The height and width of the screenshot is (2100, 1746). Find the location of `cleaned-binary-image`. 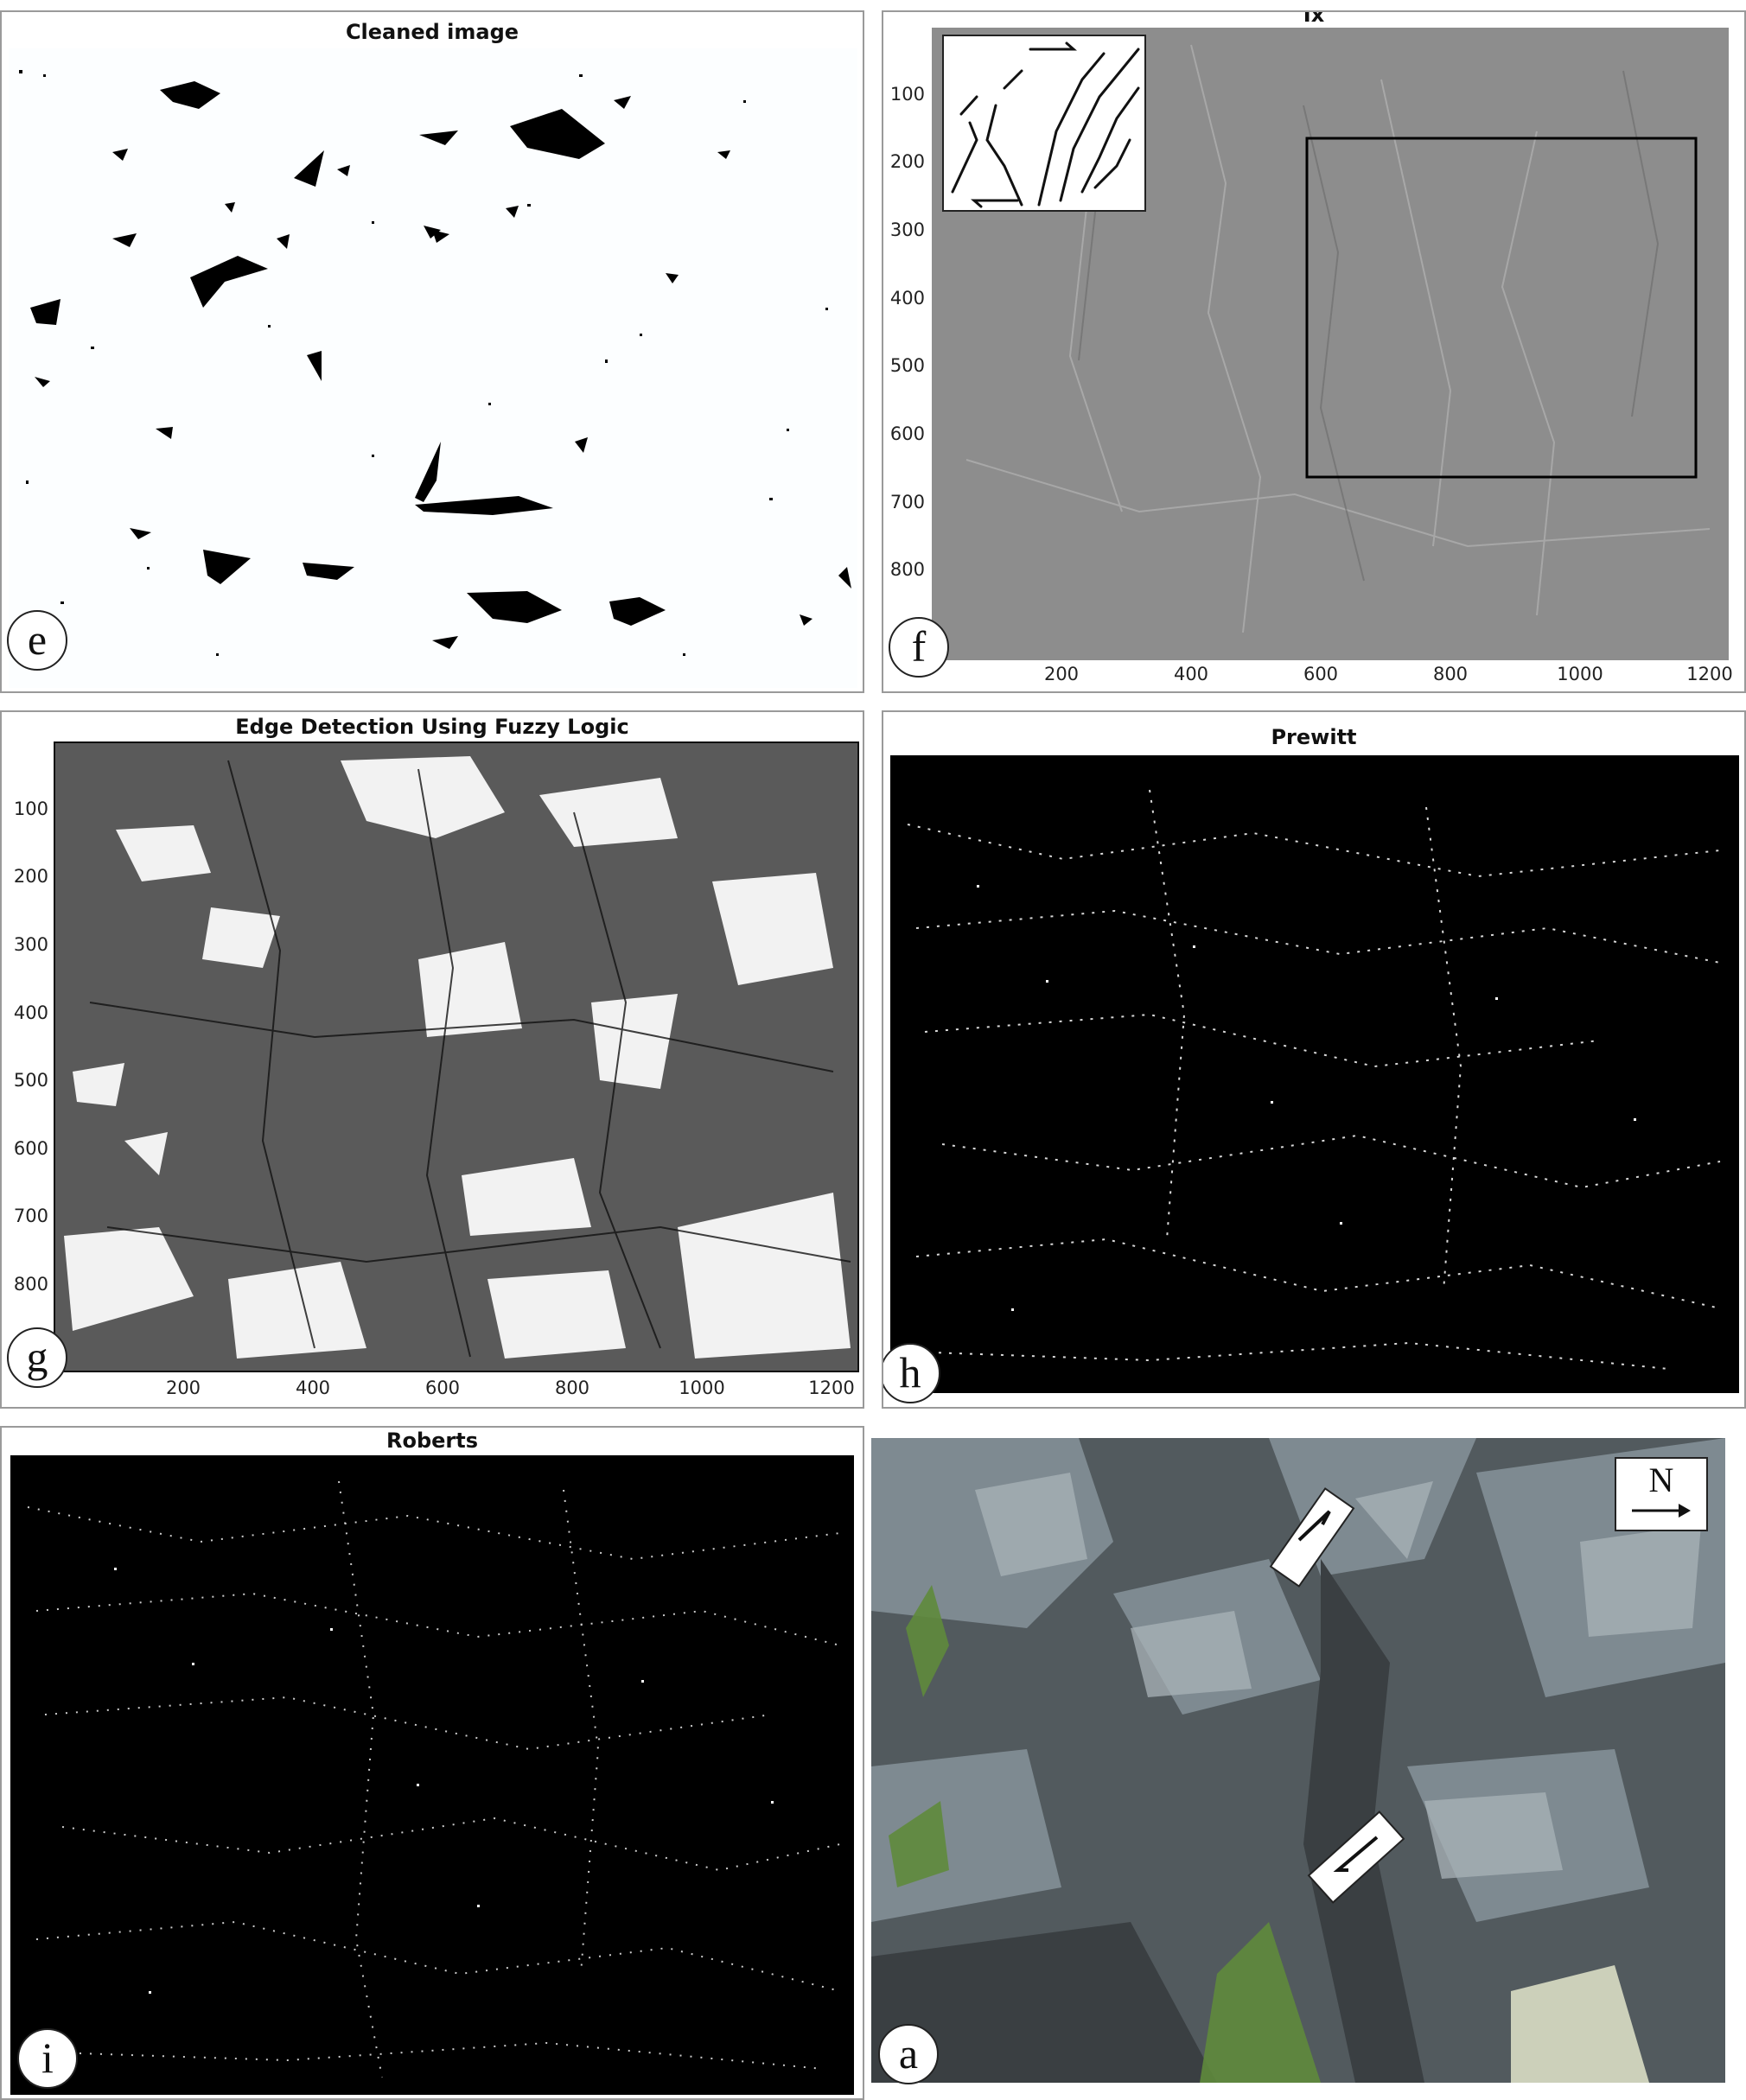

cleaned-binary-image is located at coordinates (433, 368).